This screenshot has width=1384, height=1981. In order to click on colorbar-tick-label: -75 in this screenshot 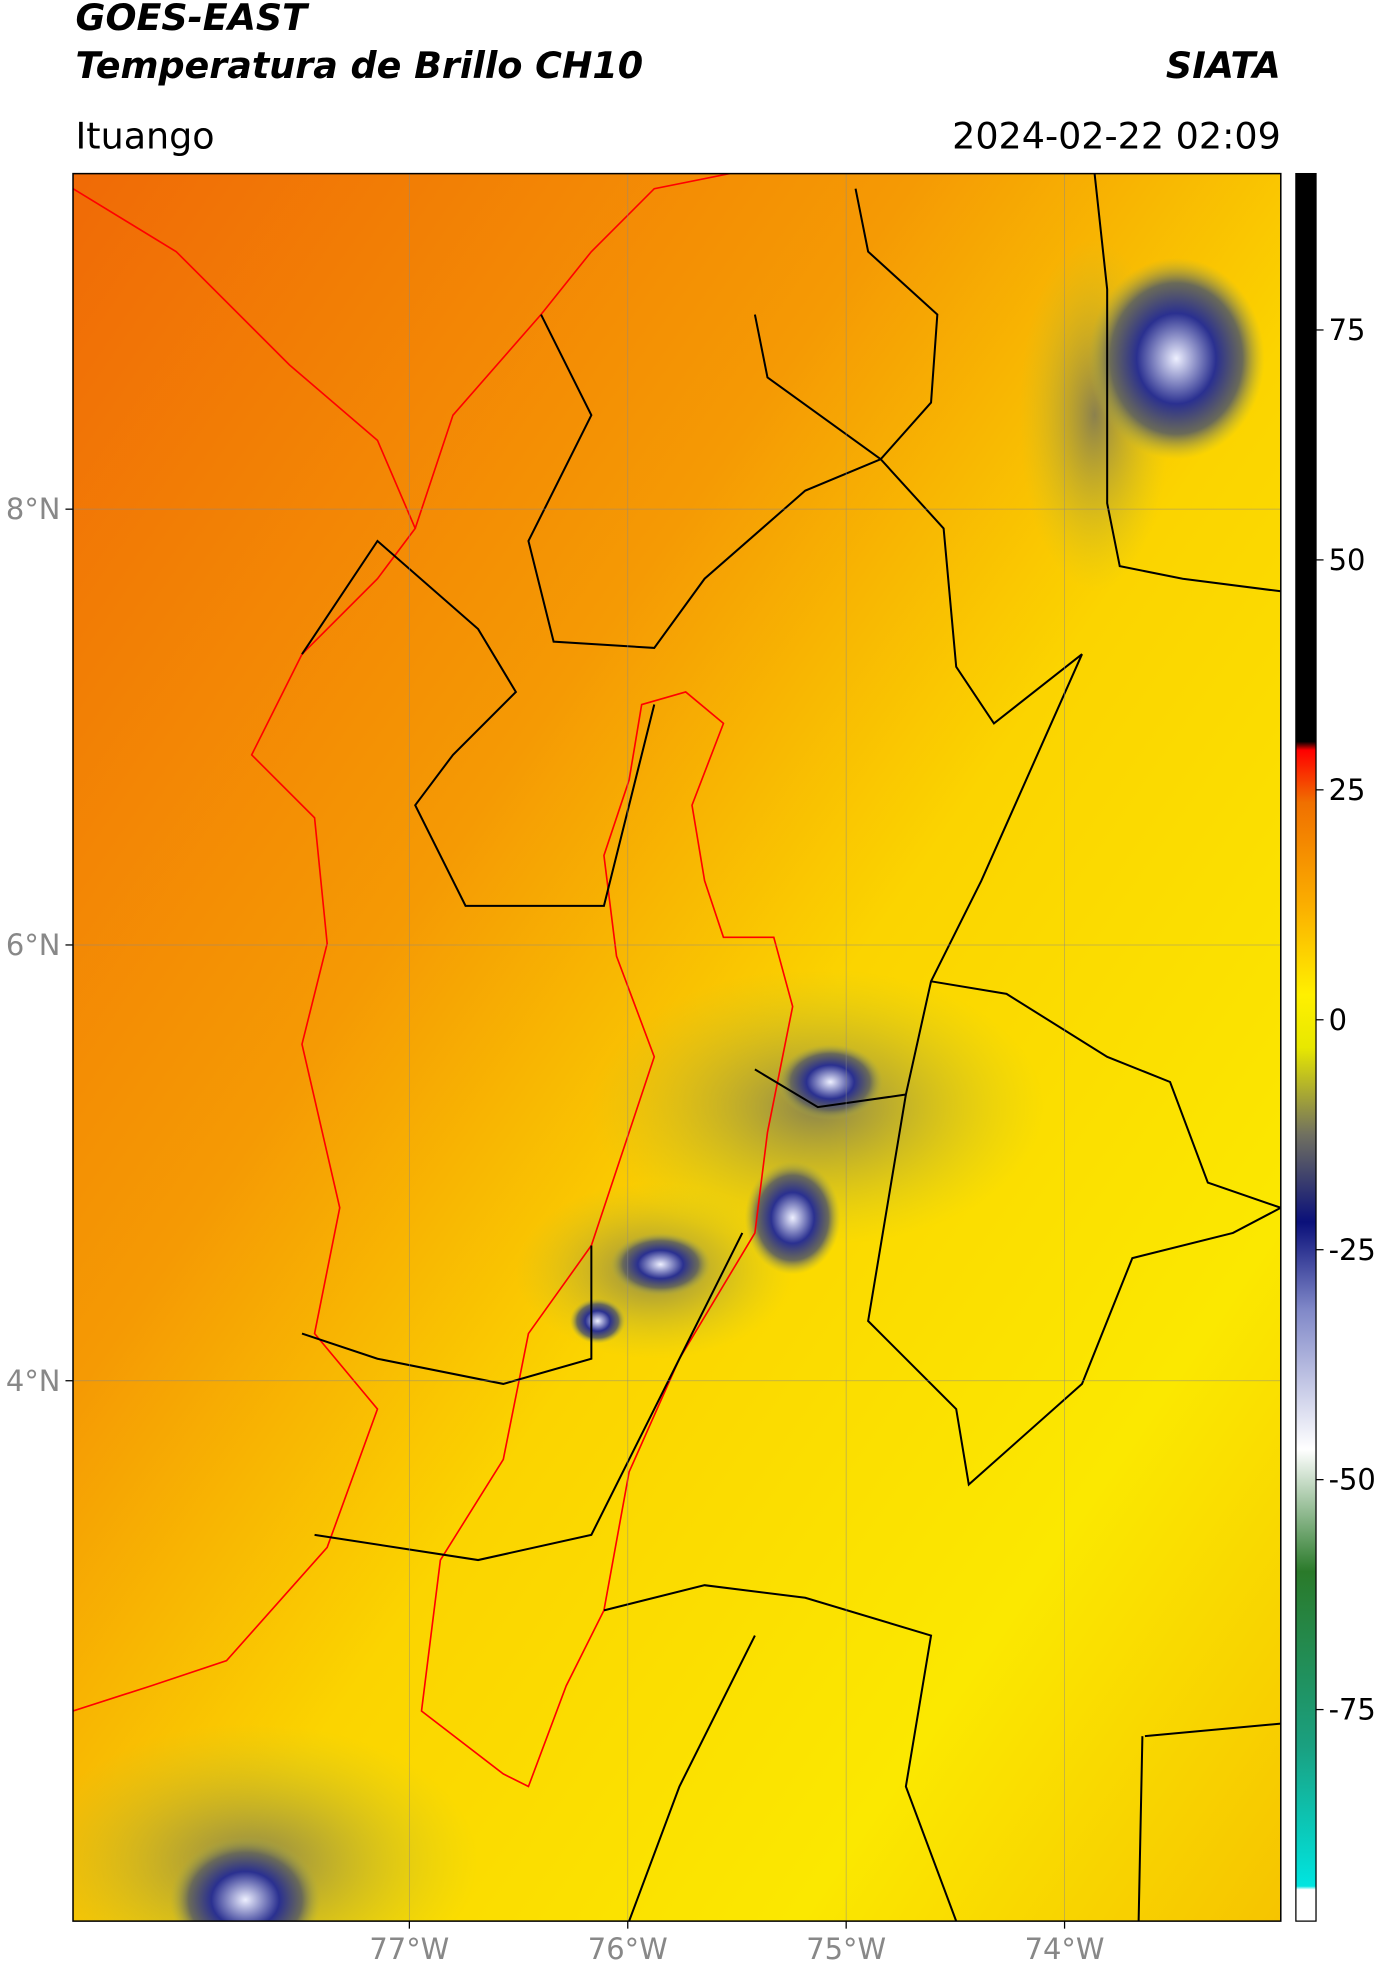, I will do `click(1352, 1710)`.